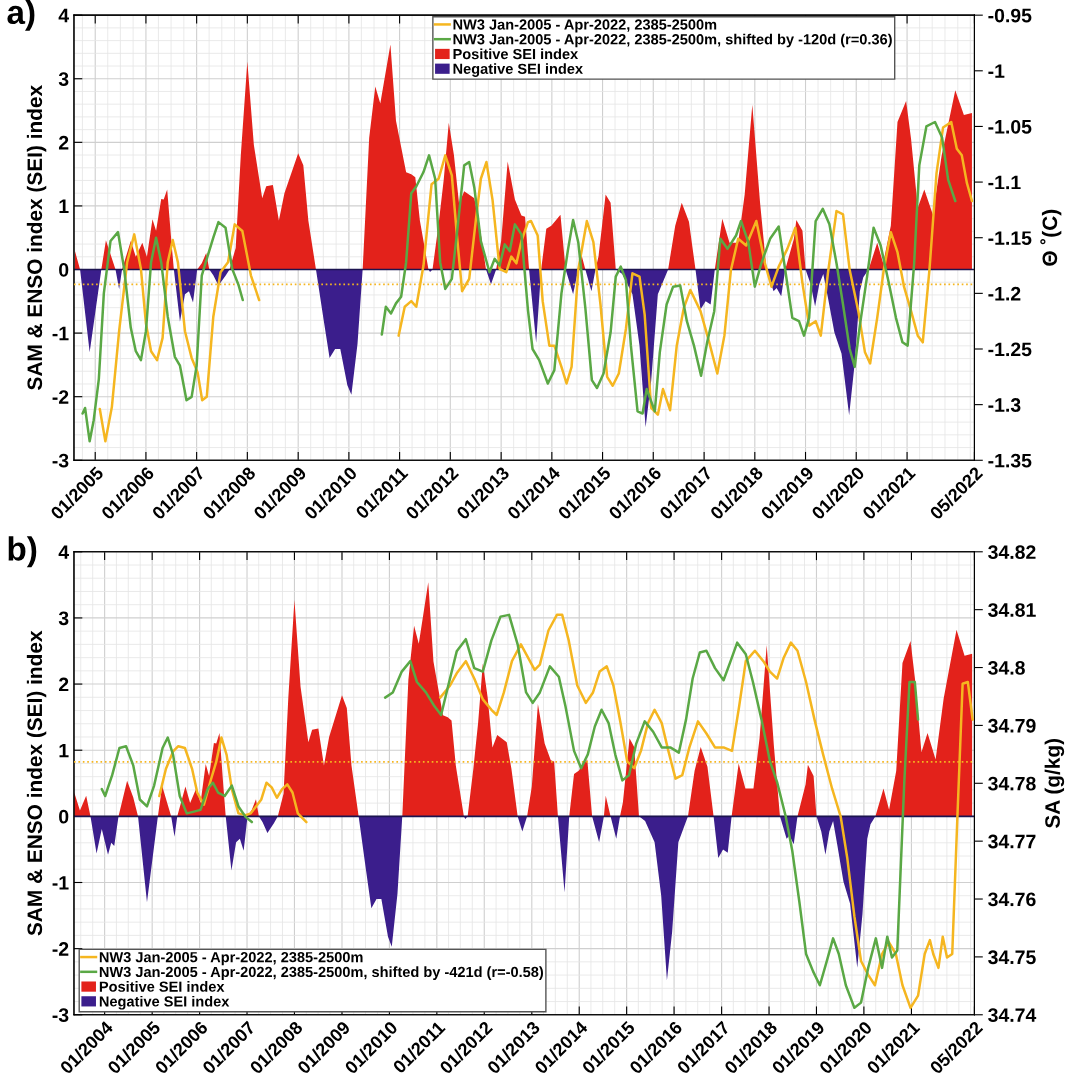 The height and width of the screenshot is (1083, 1072). I want to click on y2-tick-label: 34.76, so click(1012, 899).